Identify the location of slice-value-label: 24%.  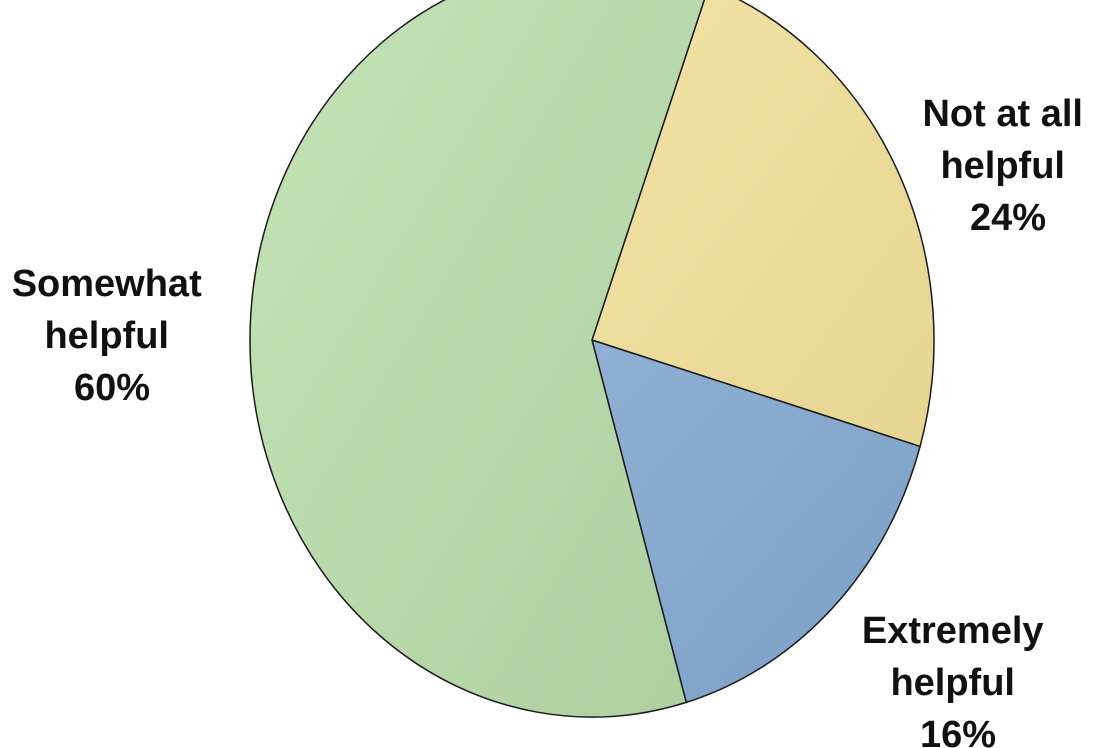
(1008, 218).